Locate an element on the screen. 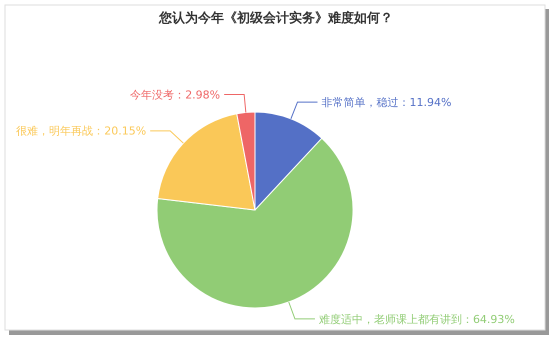 The width and height of the screenshot is (552, 338). slice-label: 很难，明年再战：20.15% is located at coordinates (81, 131).